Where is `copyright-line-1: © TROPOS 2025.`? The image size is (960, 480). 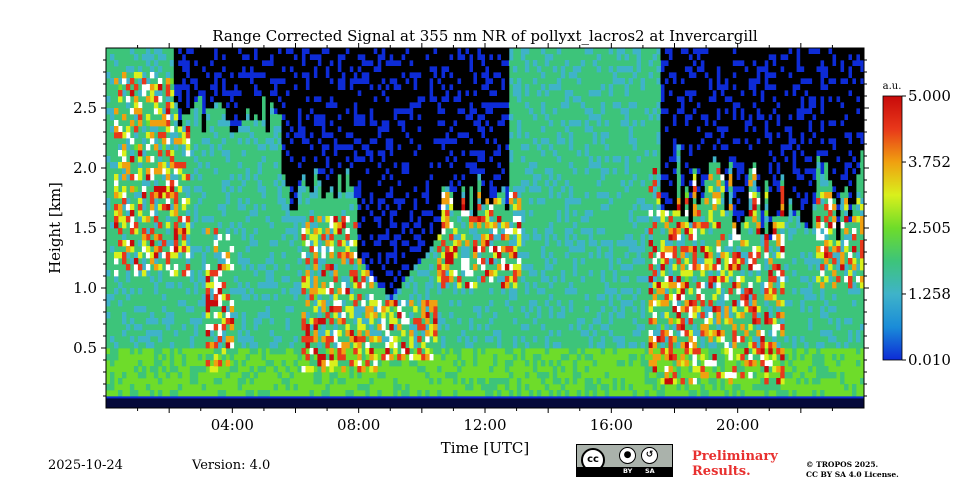 copyright-line-1: © TROPOS 2025. is located at coordinates (842, 464).